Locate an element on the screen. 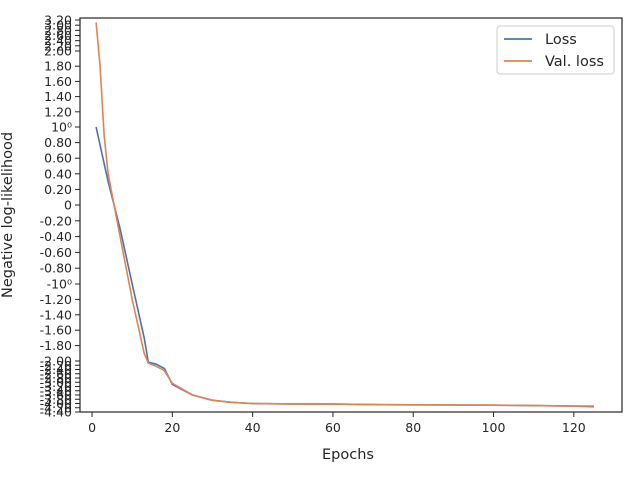  y-tick-label: -0.20 is located at coordinates (56, 220).